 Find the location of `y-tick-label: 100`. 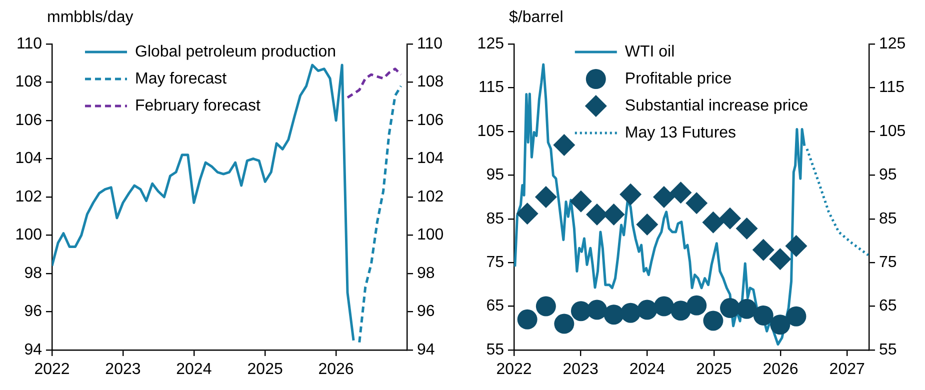

y-tick-label: 100 is located at coordinates (28, 235).